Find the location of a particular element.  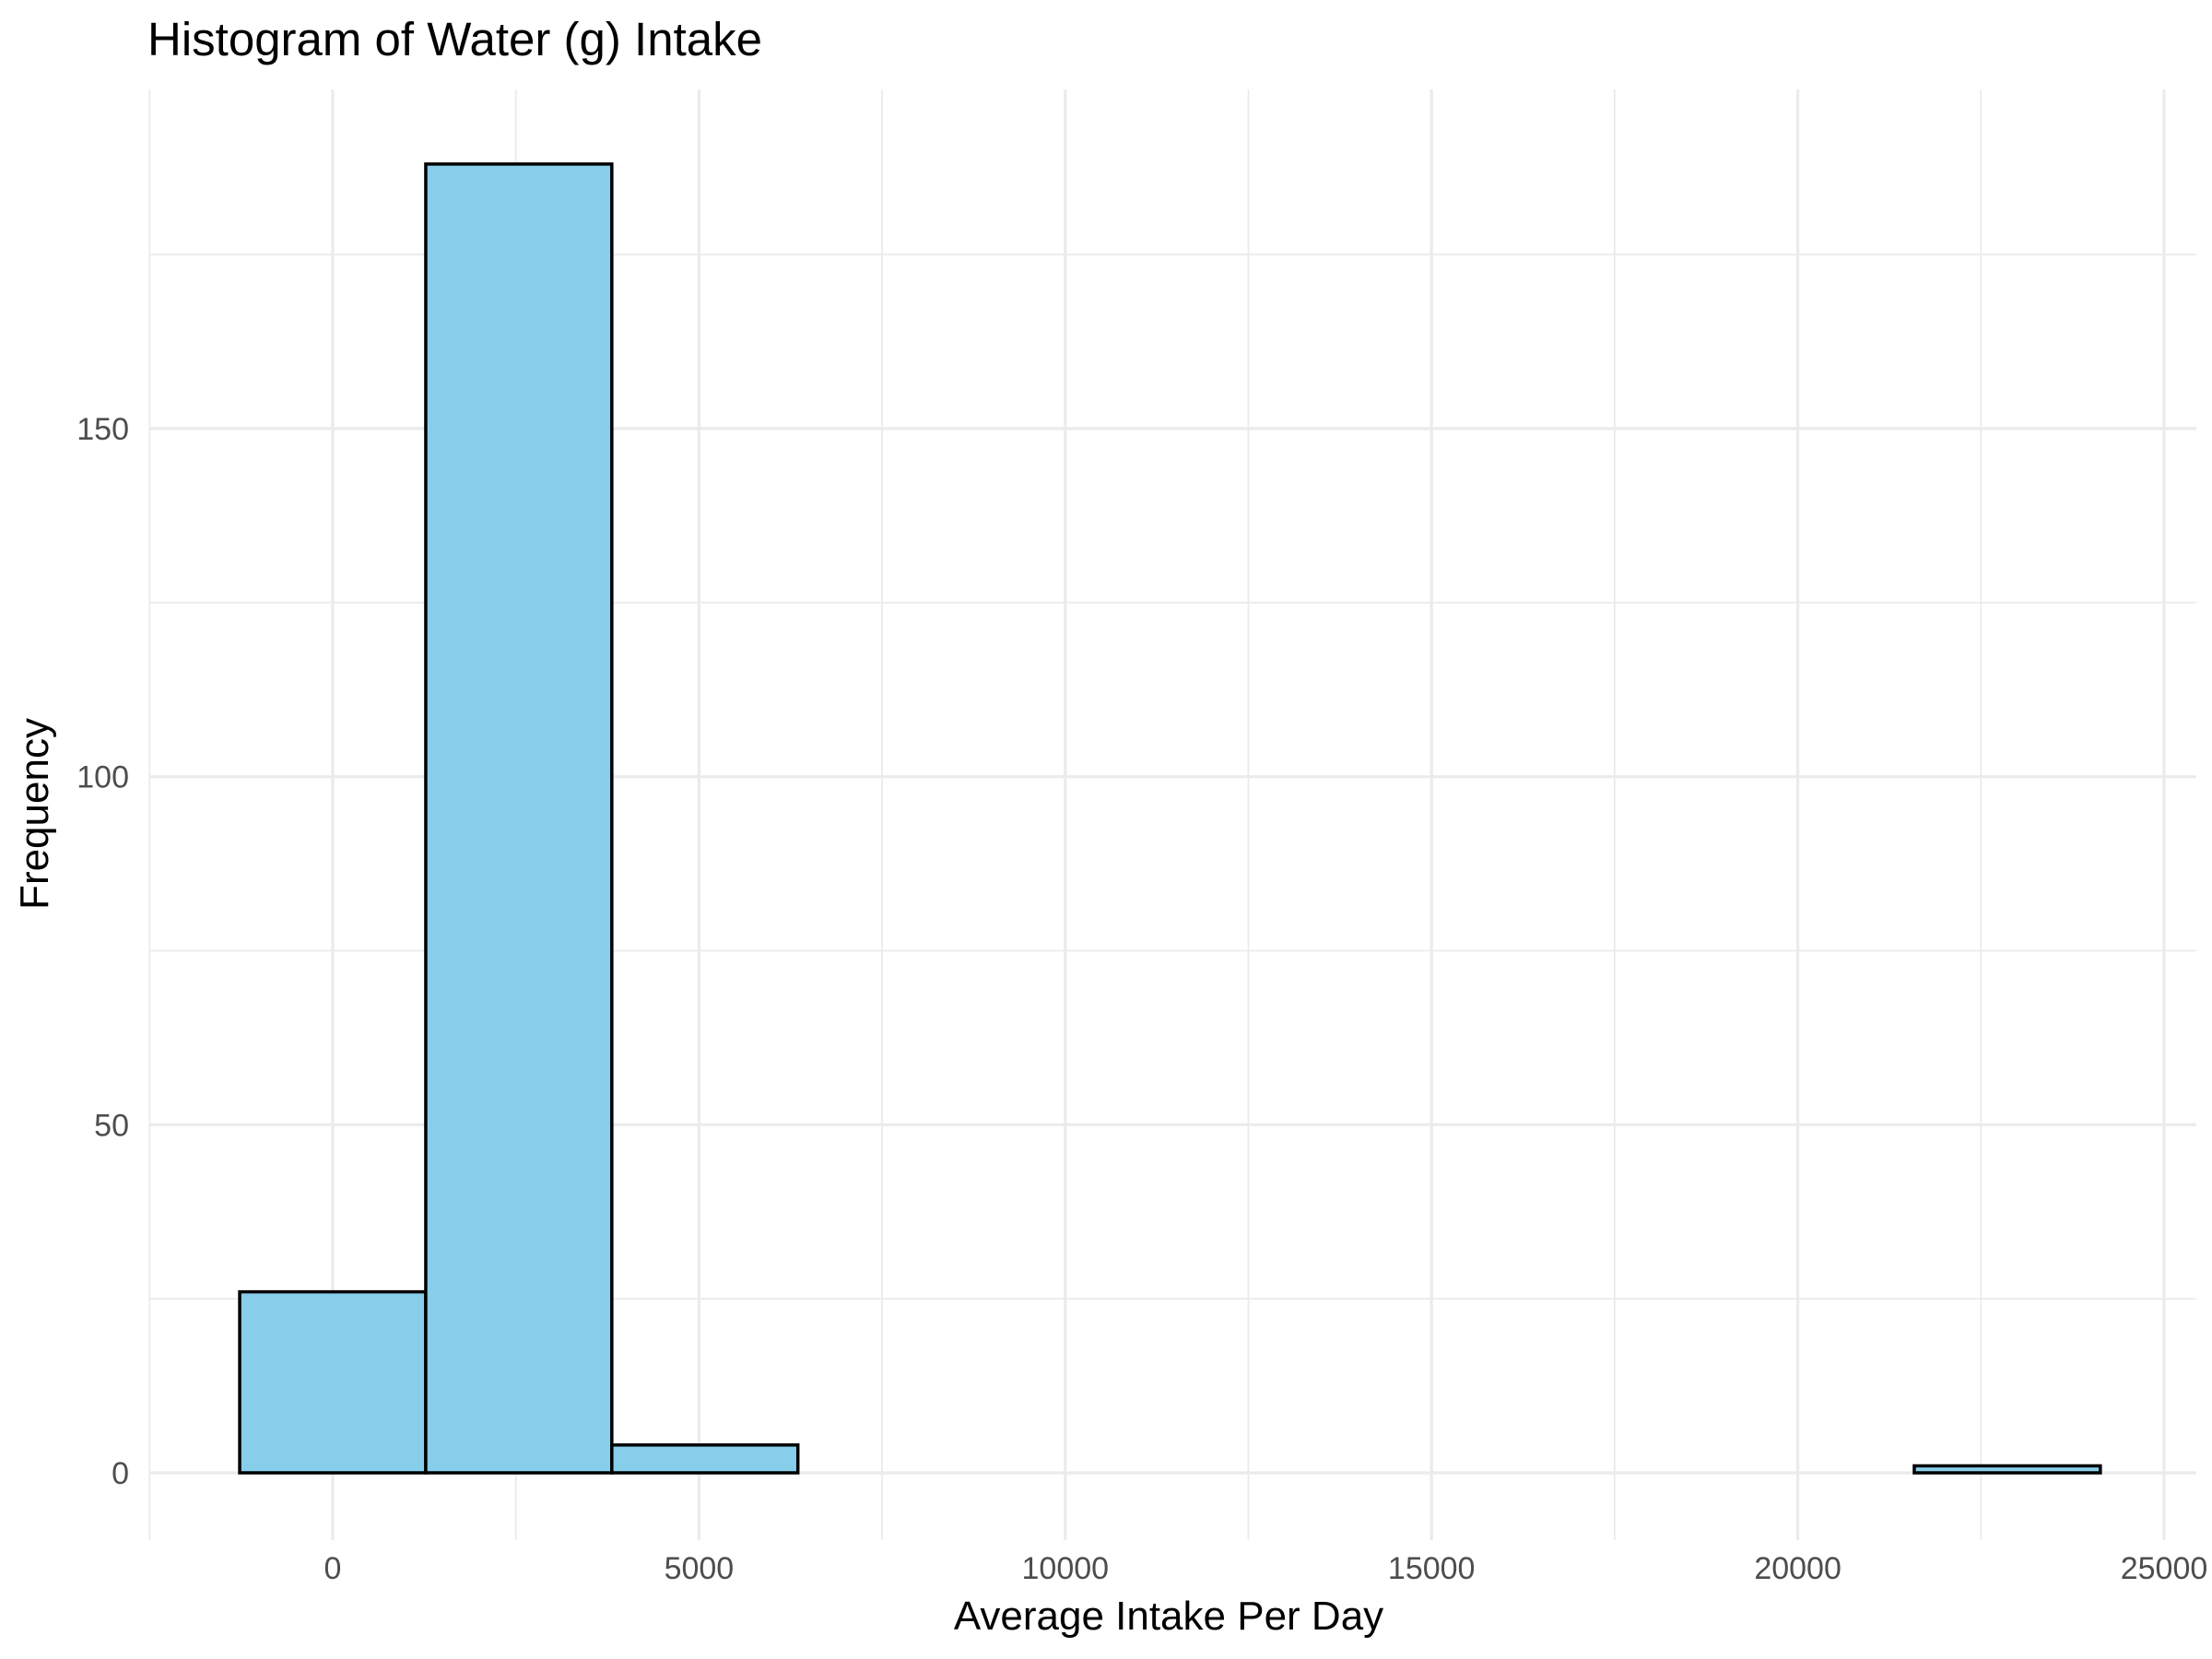

x-axis-title: Average Intake Per Day is located at coordinates (1168, 1616).